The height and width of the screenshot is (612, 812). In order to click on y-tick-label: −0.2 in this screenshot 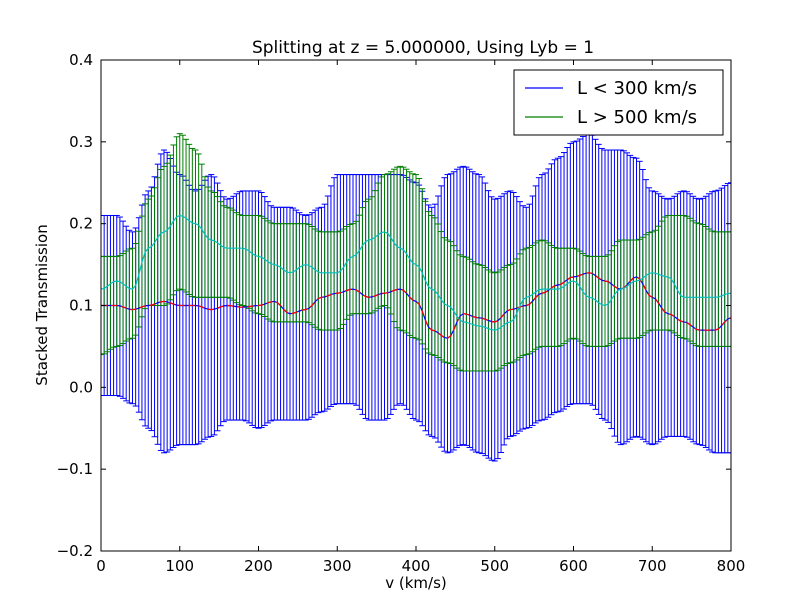, I will do `click(75, 551)`.